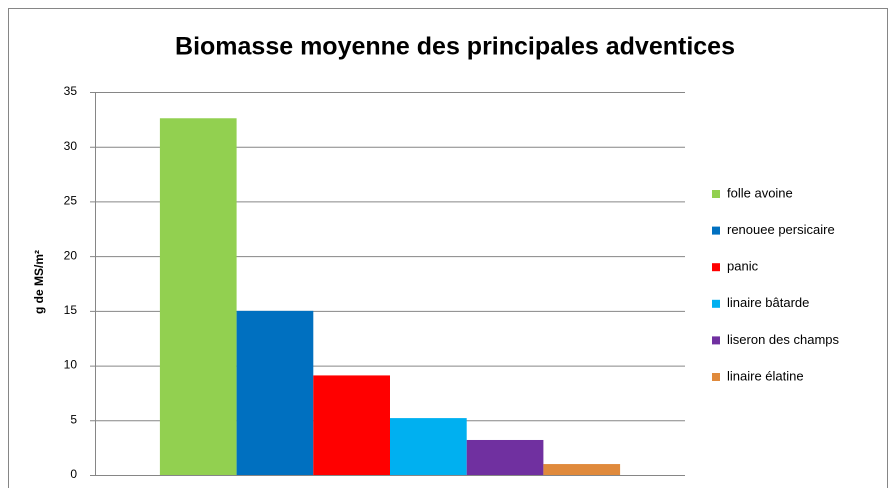 This screenshot has width=896, height=488. Describe the element at coordinates (71, 201) in the screenshot. I see `y-tick-label: 25` at that location.